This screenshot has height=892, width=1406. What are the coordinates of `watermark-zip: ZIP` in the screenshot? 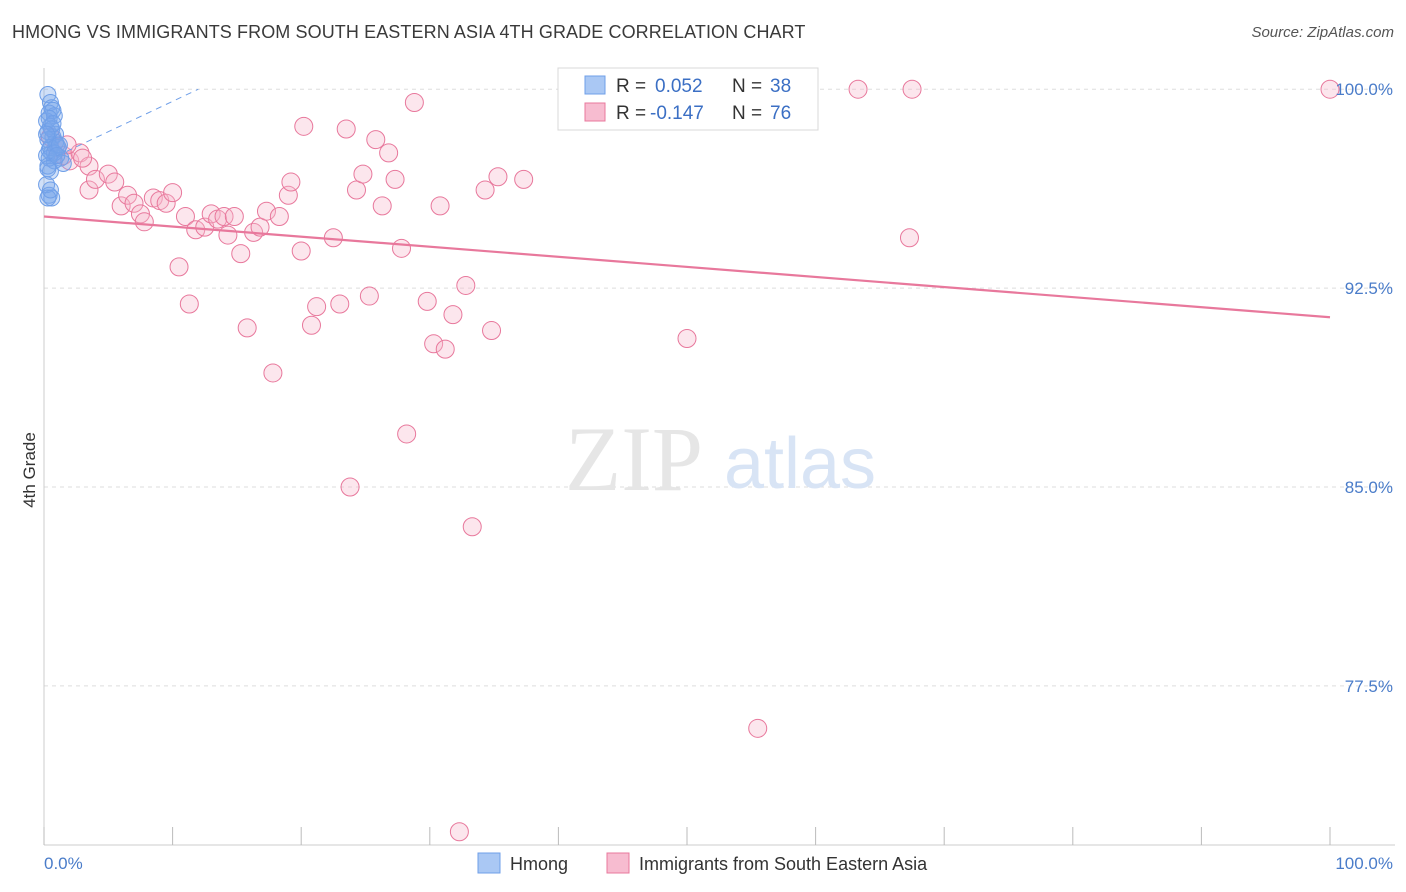 It's located at (634, 459).